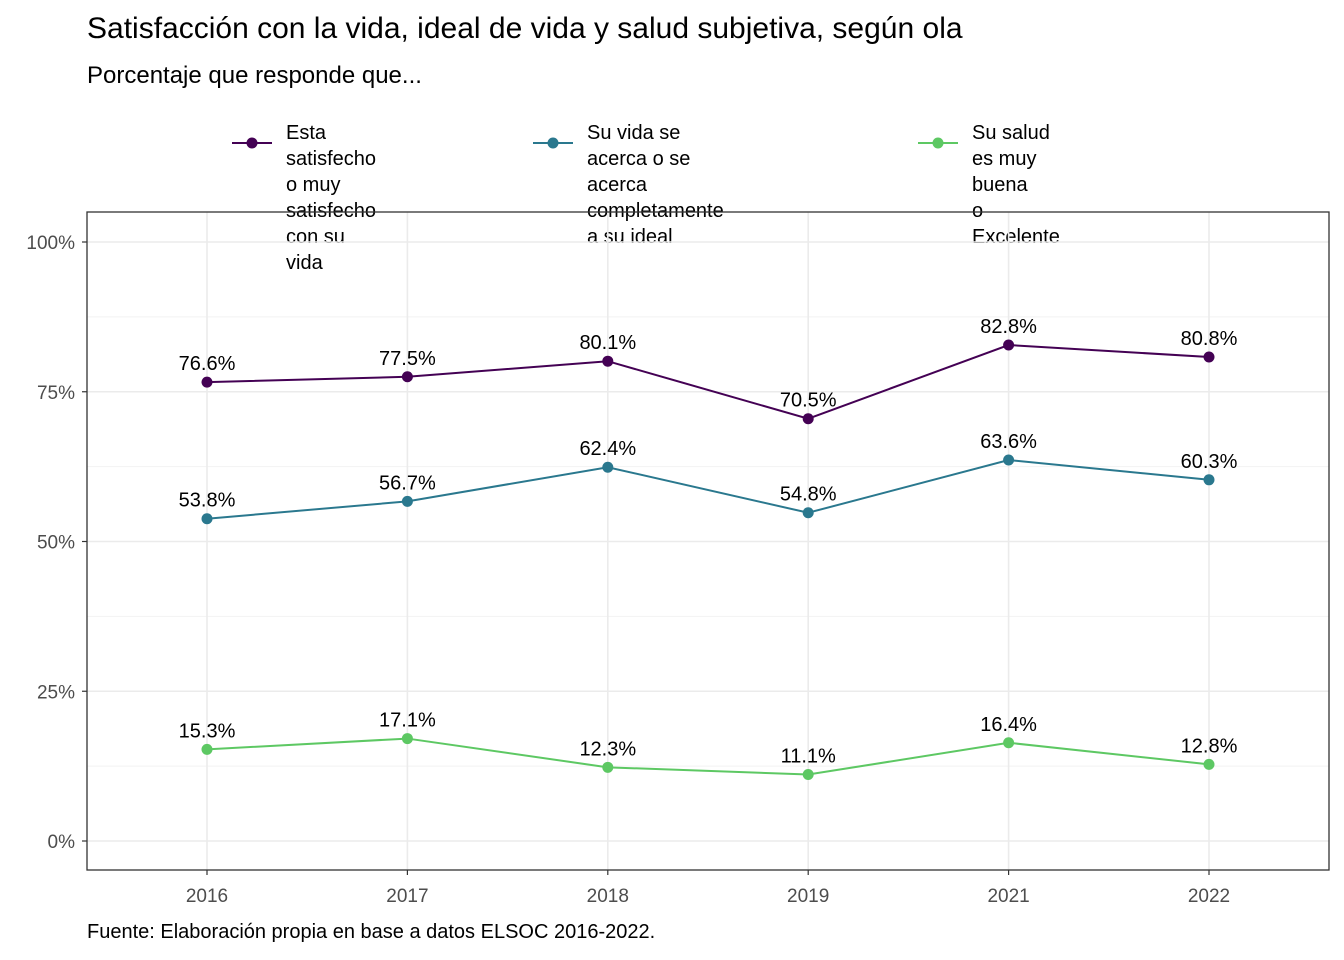 This screenshot has height=960, width=1344. What do you see at coordinates (607, 449) in the screenshot?
I see `data-label: 62.4%` at bounding box center [607, 449].